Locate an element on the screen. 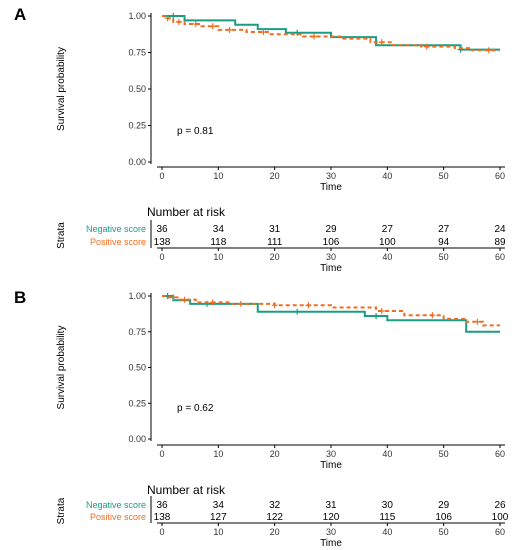 Image resolution: width=519 pixels, height=550 pixels. p-value-annotation: p = 0.81 is located at coordinates (195, 131).